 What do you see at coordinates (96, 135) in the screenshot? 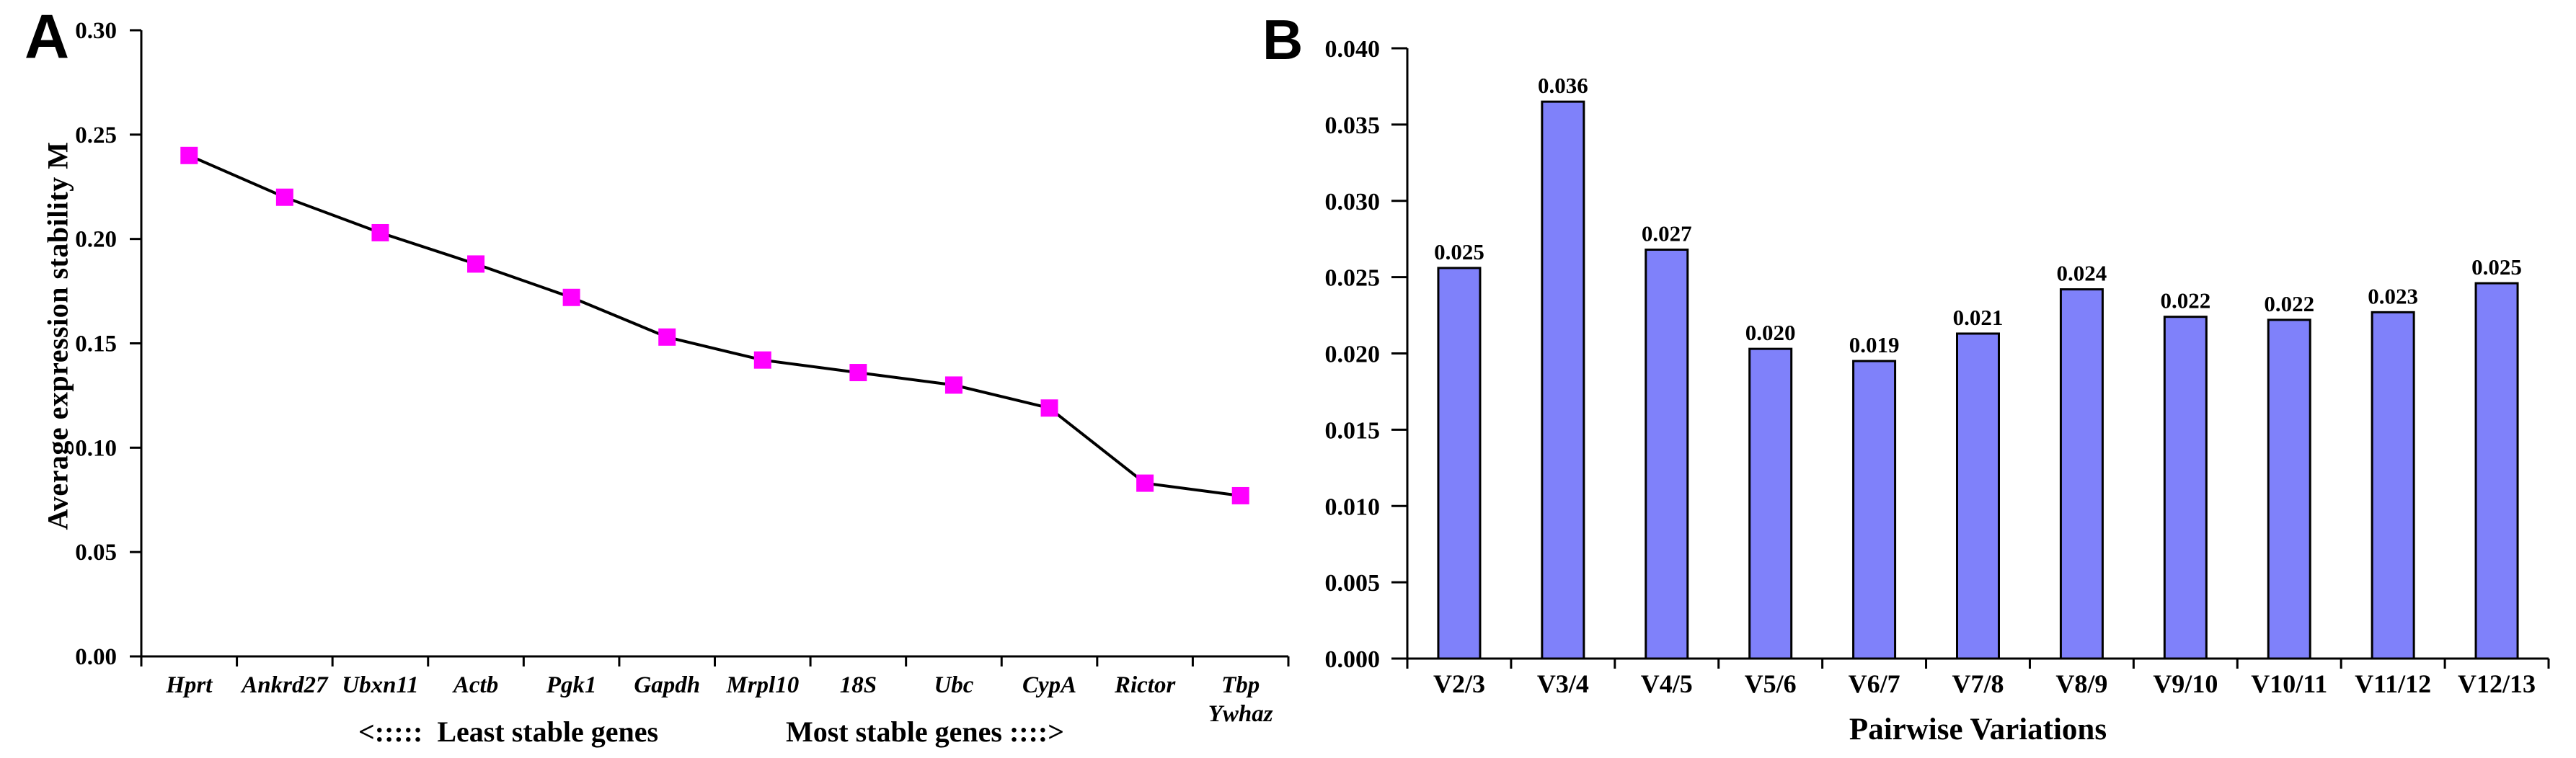
I see `panel-a-y-tick-label: 0.25` at bounding box center [96, 135].